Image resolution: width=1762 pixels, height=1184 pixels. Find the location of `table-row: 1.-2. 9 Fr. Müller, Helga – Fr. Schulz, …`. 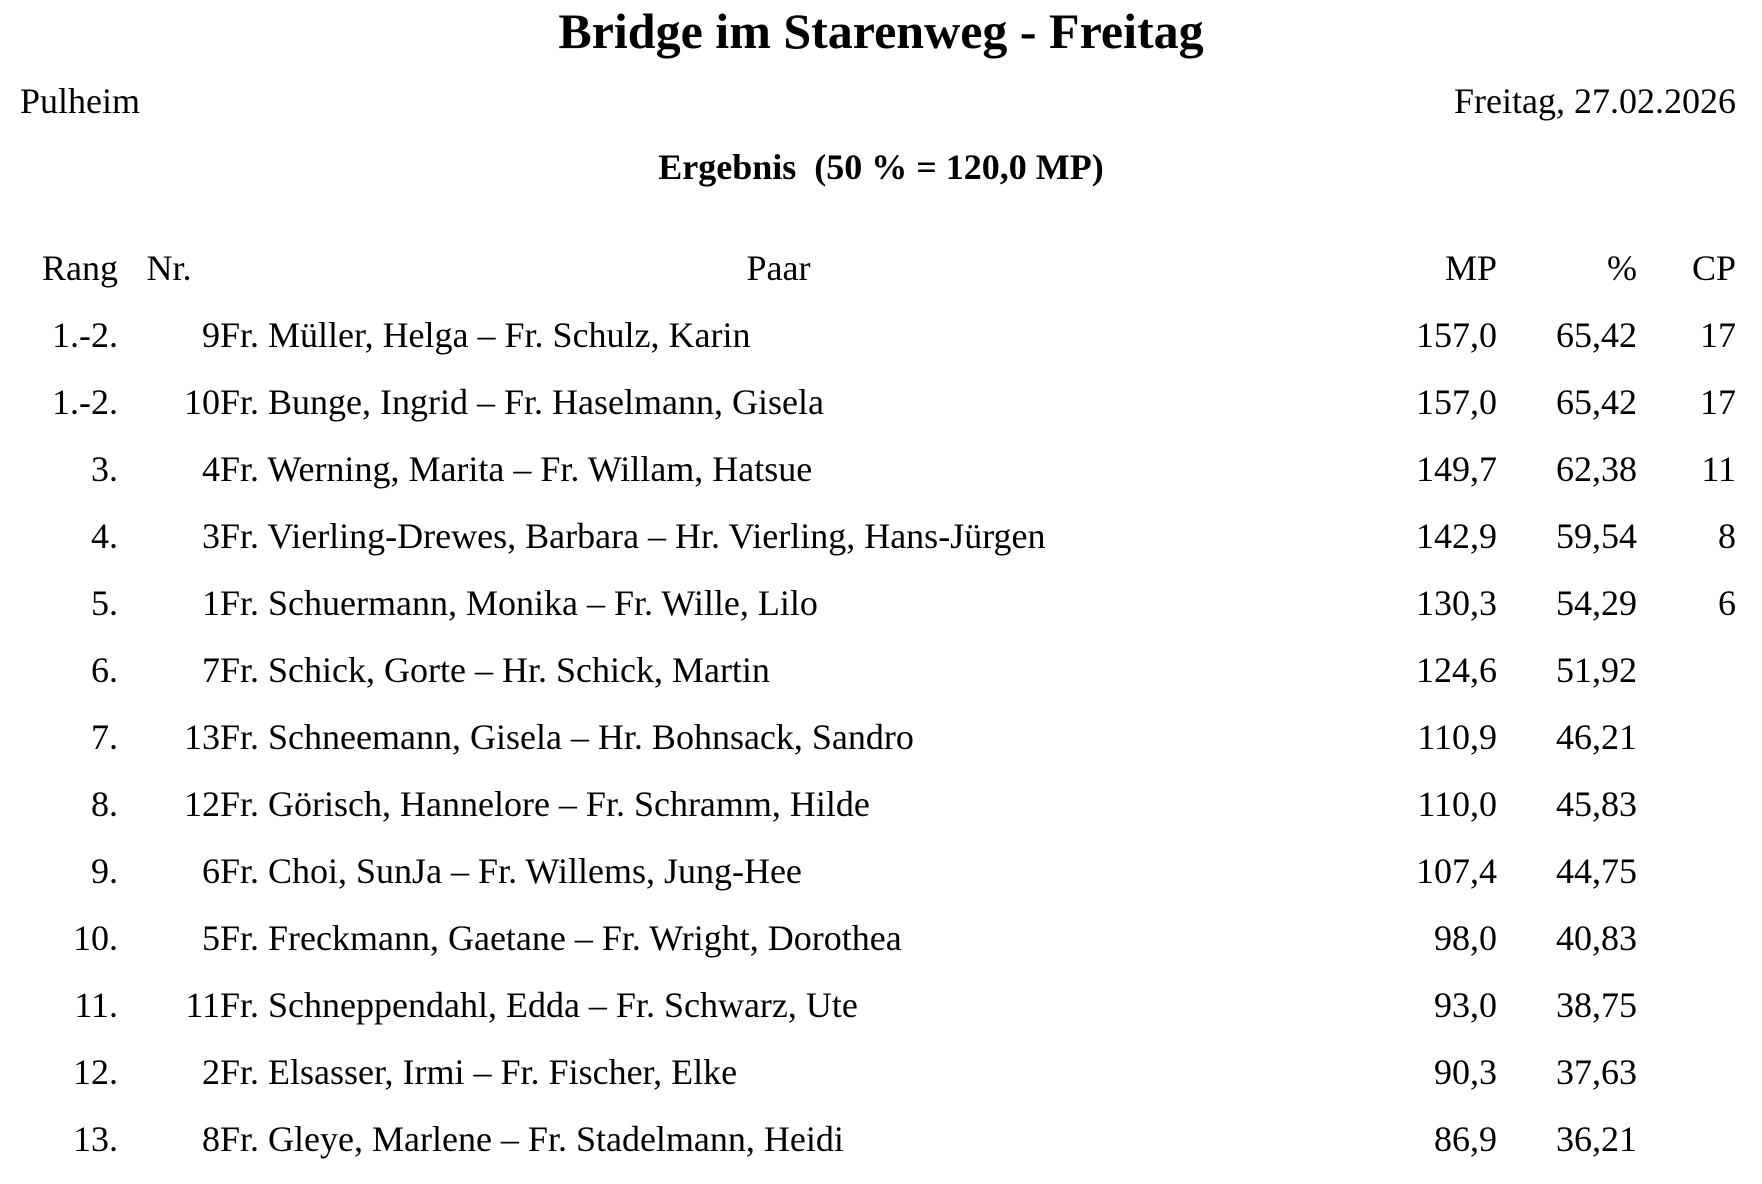

table-row: 1.-2. 9 Fr. Müller, Helga – Fr. Schulz, … is located at coordinates (868, 334).